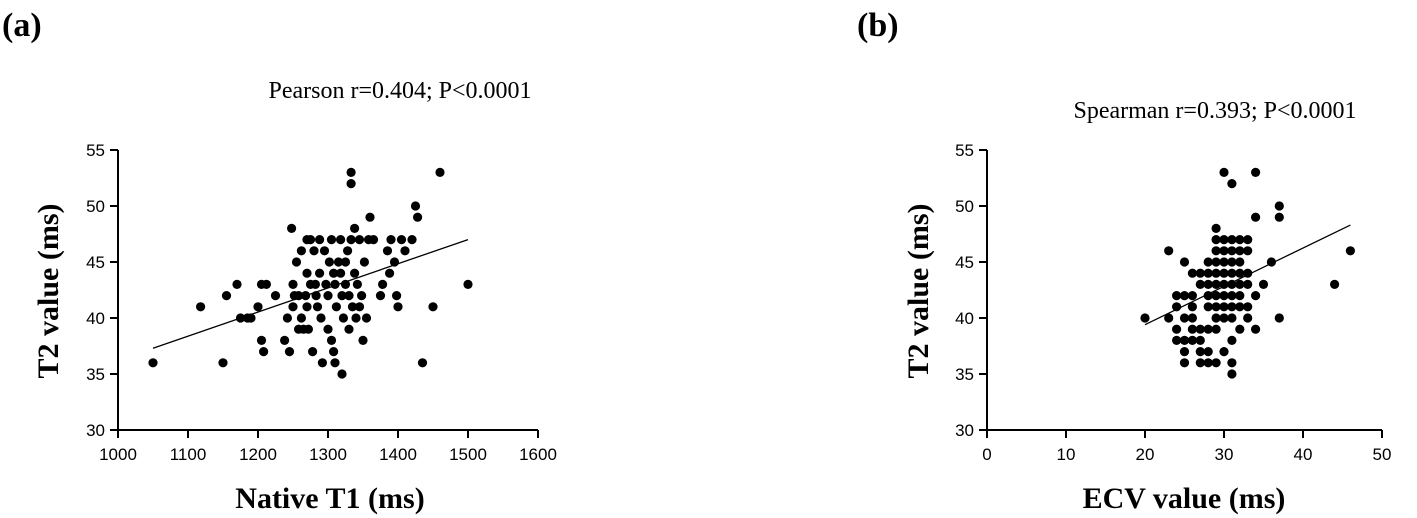 This screenshot has width=1417, height=518. Describe the element at coordinates (188, 454) in the screenshot. I see `x-tick-label: 1100` at that location.